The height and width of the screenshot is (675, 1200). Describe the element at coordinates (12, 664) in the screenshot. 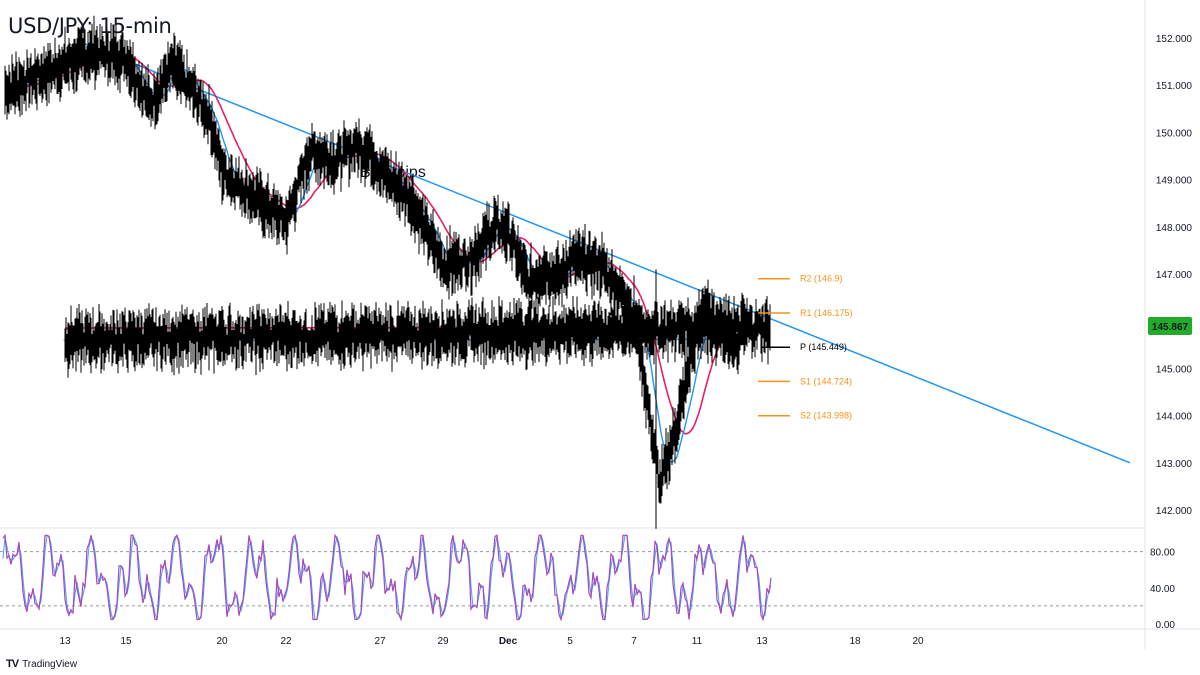

I see `tradingview-logo-icon: TV` at that location.